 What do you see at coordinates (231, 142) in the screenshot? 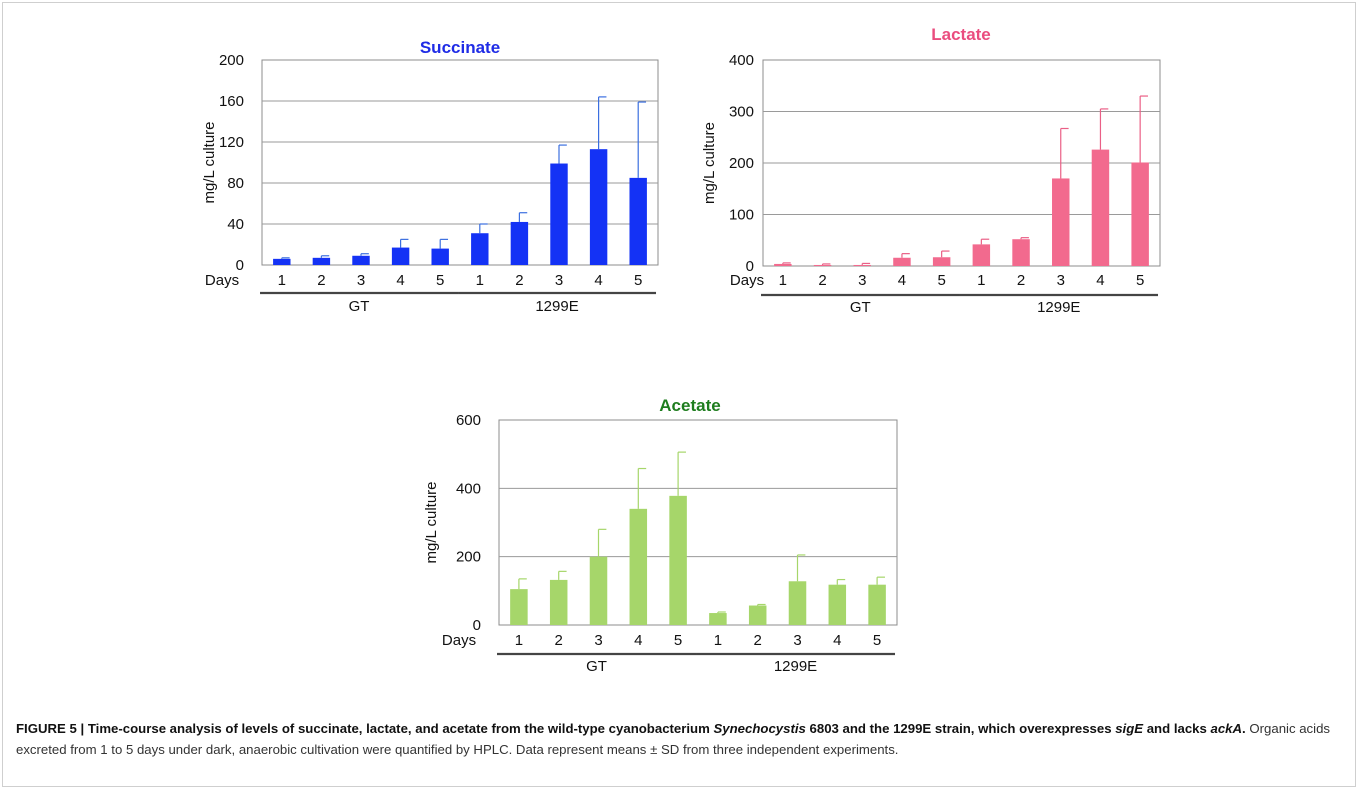
I see `succinate-ytick-label: 120` at bounding box center [231, 142].